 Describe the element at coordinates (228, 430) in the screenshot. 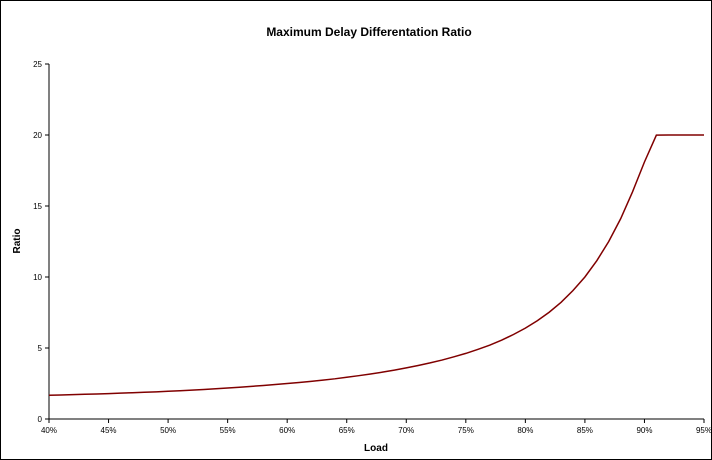

I see `x-tick-label: 55%` at that location.